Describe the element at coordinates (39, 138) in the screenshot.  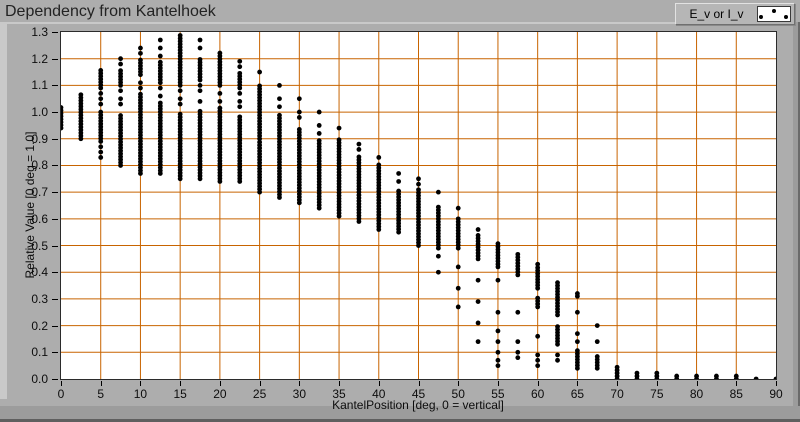
I see `y-tick-label: 0.9` at that location.